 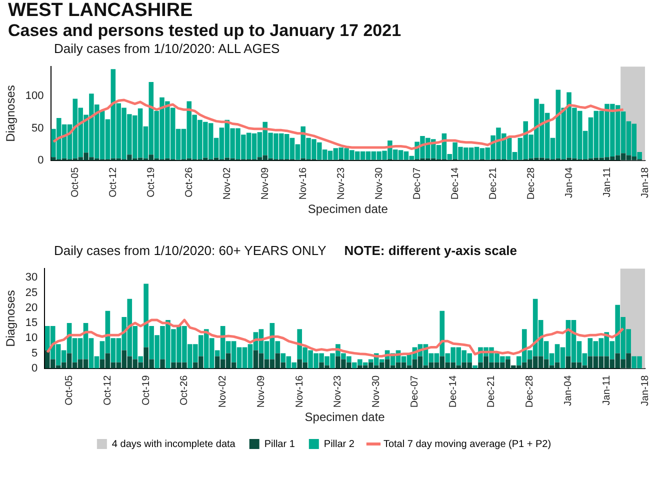 I want to click on chart-subtitle: Cases and persons tested up to January 17 2021, so click(x=205, y=31).